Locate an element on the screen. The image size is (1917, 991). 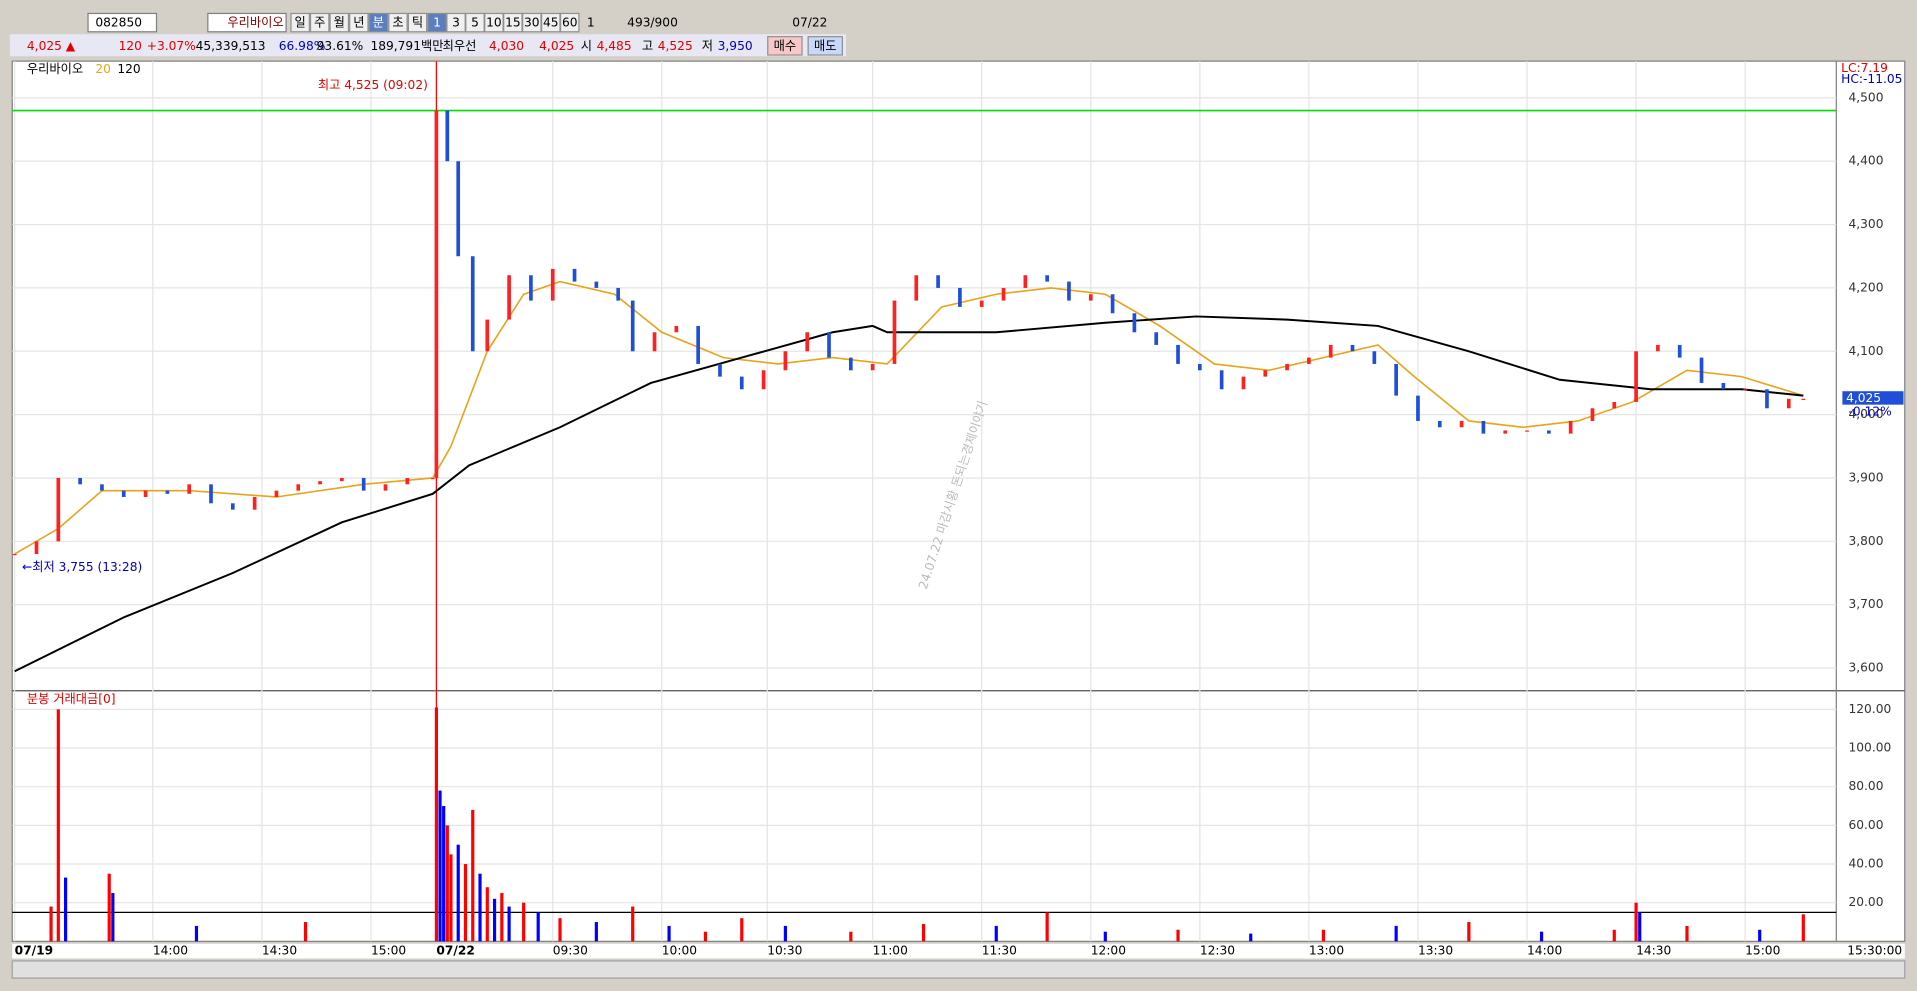
minute-label: 15 is located at coordinates (513, 23).